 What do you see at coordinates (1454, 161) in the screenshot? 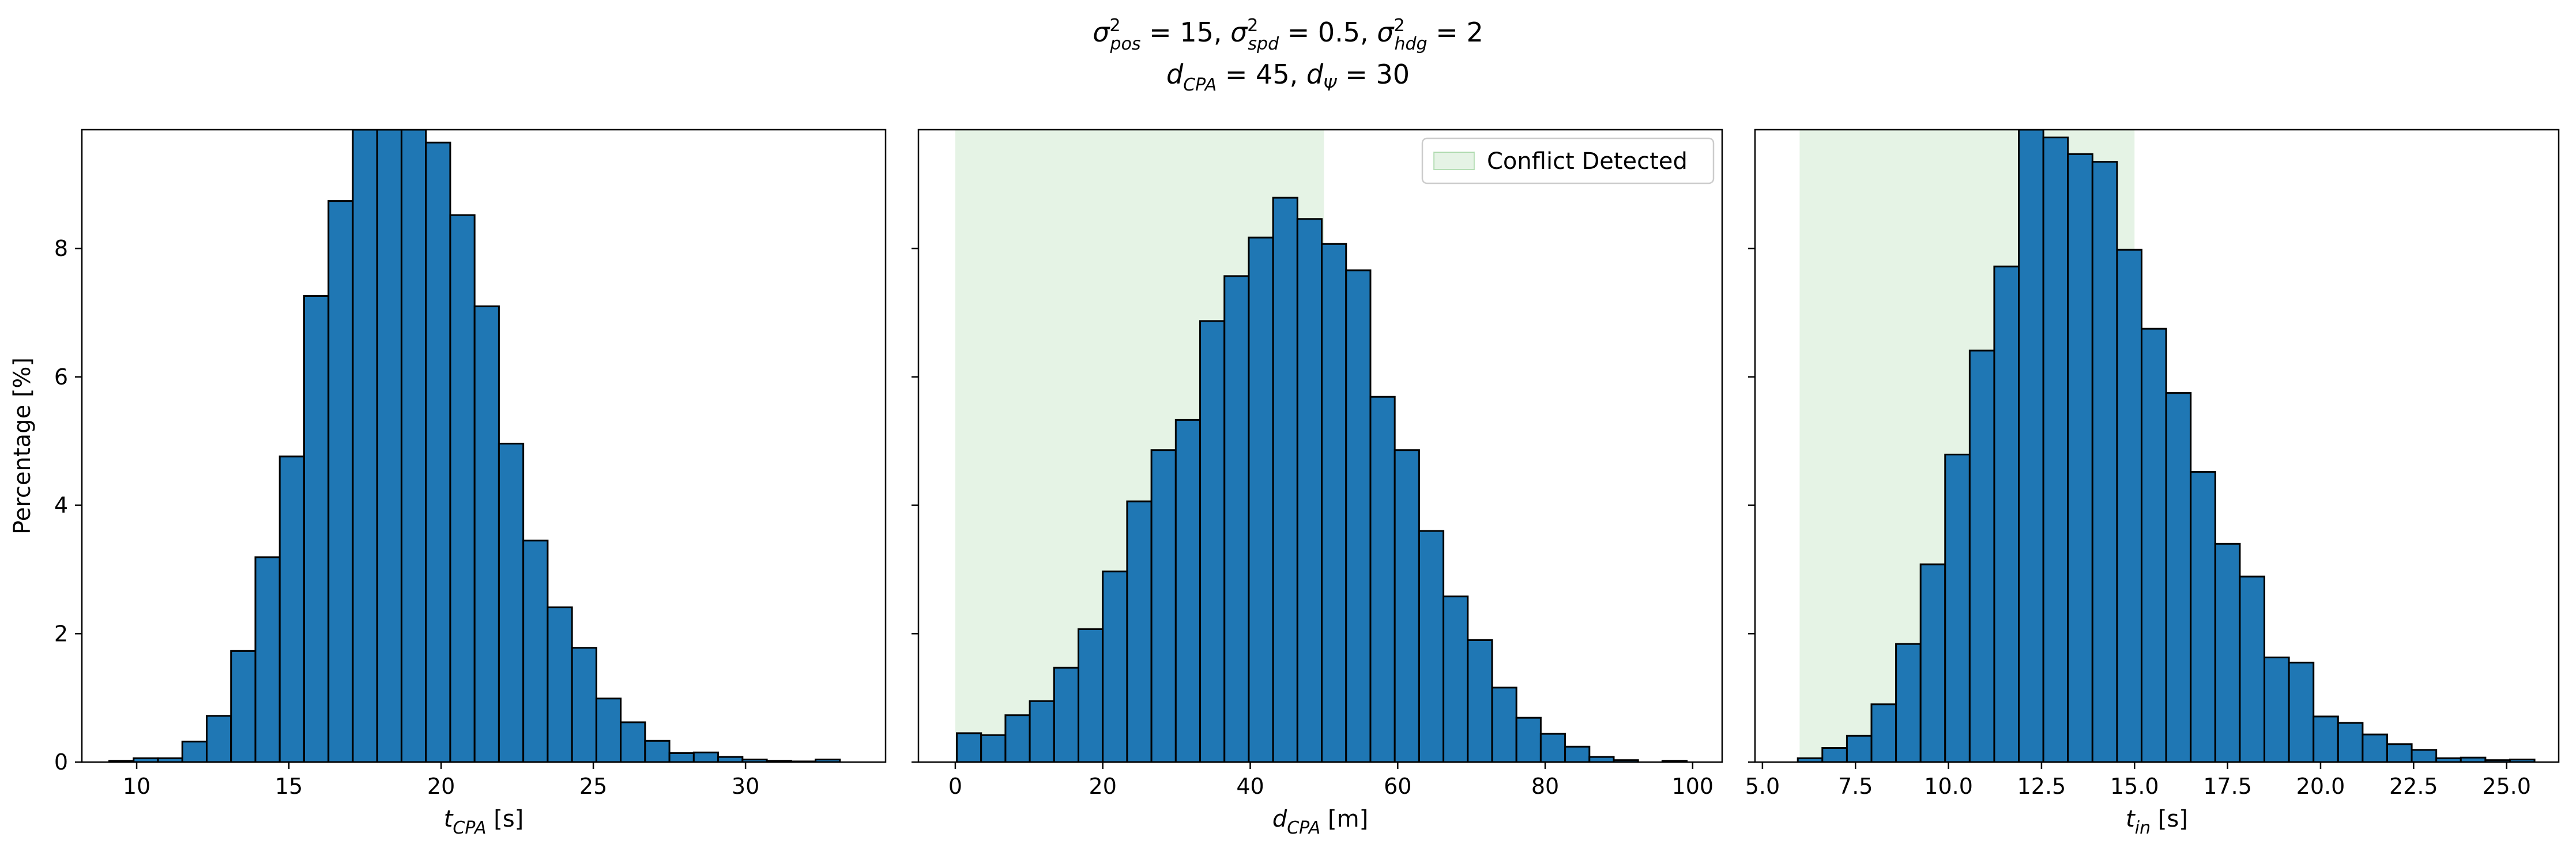
I see `legend-swatch` at bounding box center [1454, 161].